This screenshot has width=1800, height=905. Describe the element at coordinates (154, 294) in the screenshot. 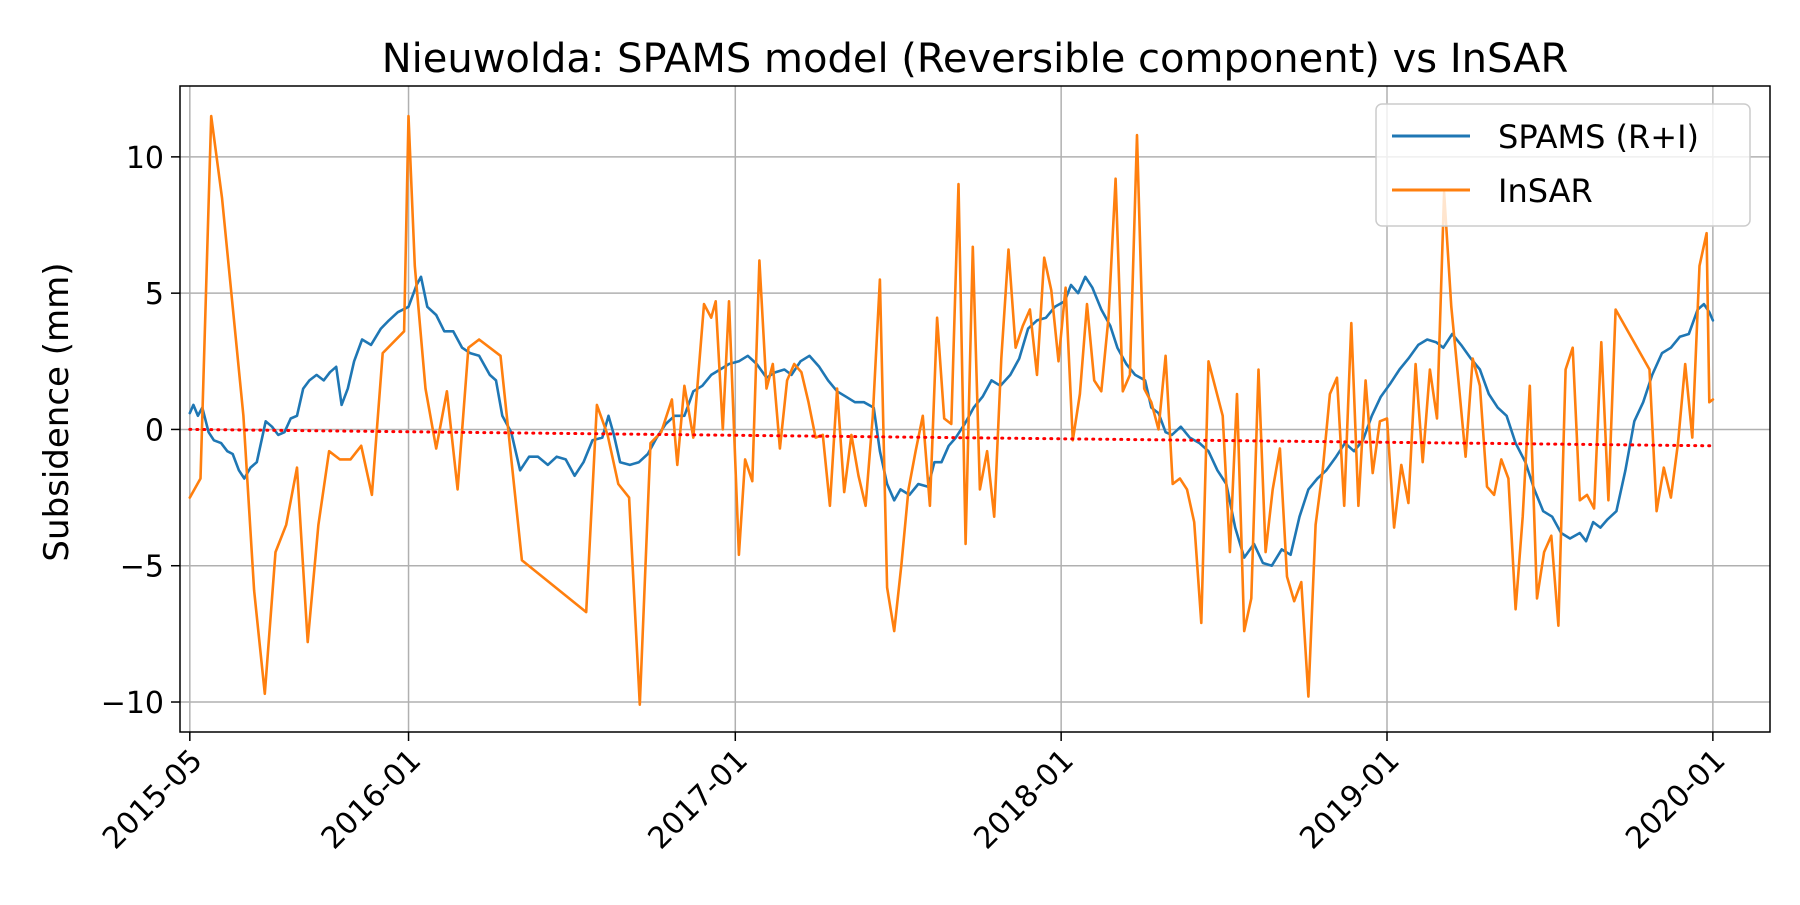

I see `y-tick-label: 5` at that location.